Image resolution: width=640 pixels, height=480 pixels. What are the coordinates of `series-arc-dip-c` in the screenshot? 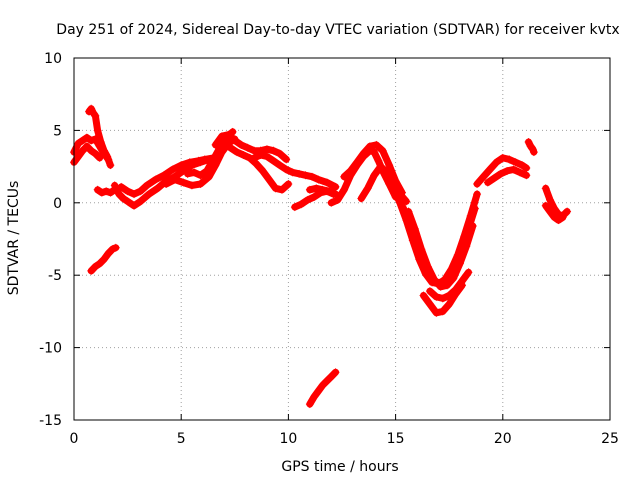 It's located at (440, 249).